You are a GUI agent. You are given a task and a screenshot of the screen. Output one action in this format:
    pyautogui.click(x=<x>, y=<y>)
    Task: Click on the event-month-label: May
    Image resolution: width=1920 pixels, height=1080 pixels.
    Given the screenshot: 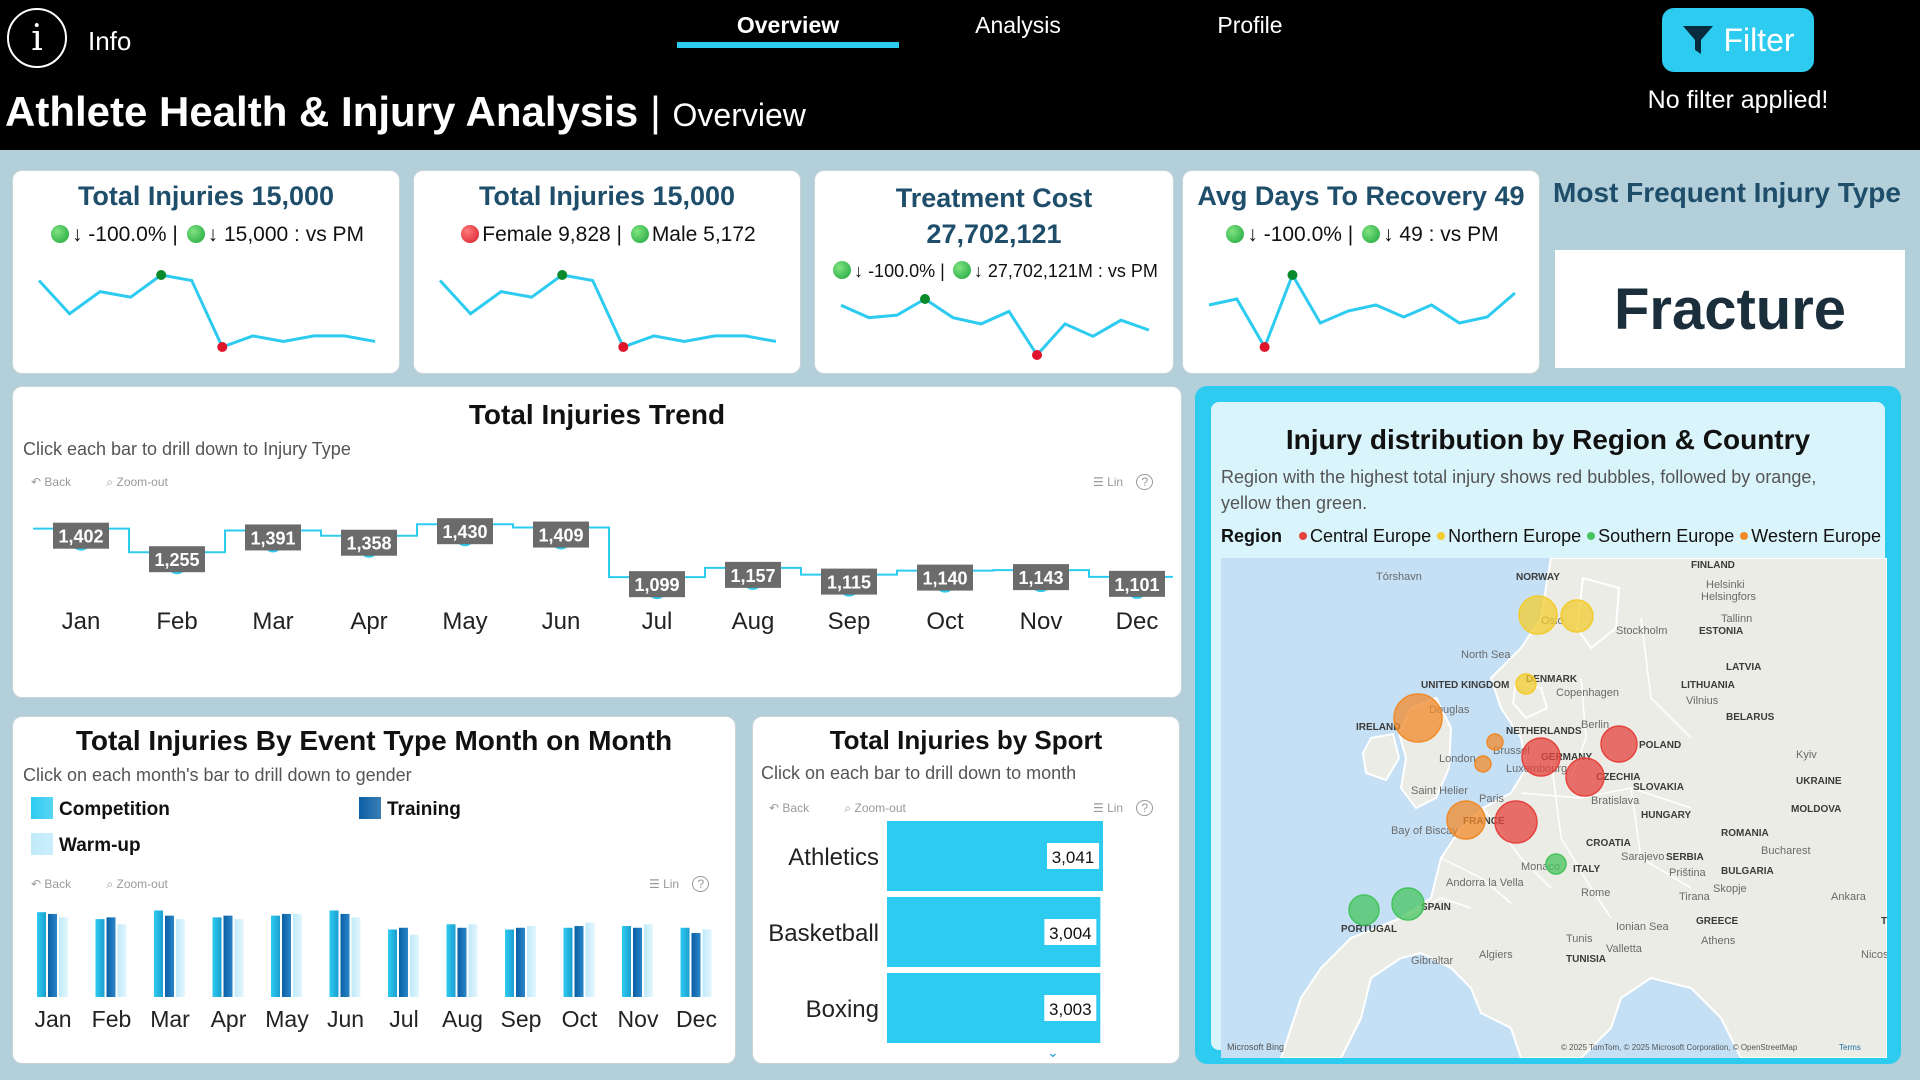 What is the action you would take?
    pyautogui.click(x=287, y=1019)
    